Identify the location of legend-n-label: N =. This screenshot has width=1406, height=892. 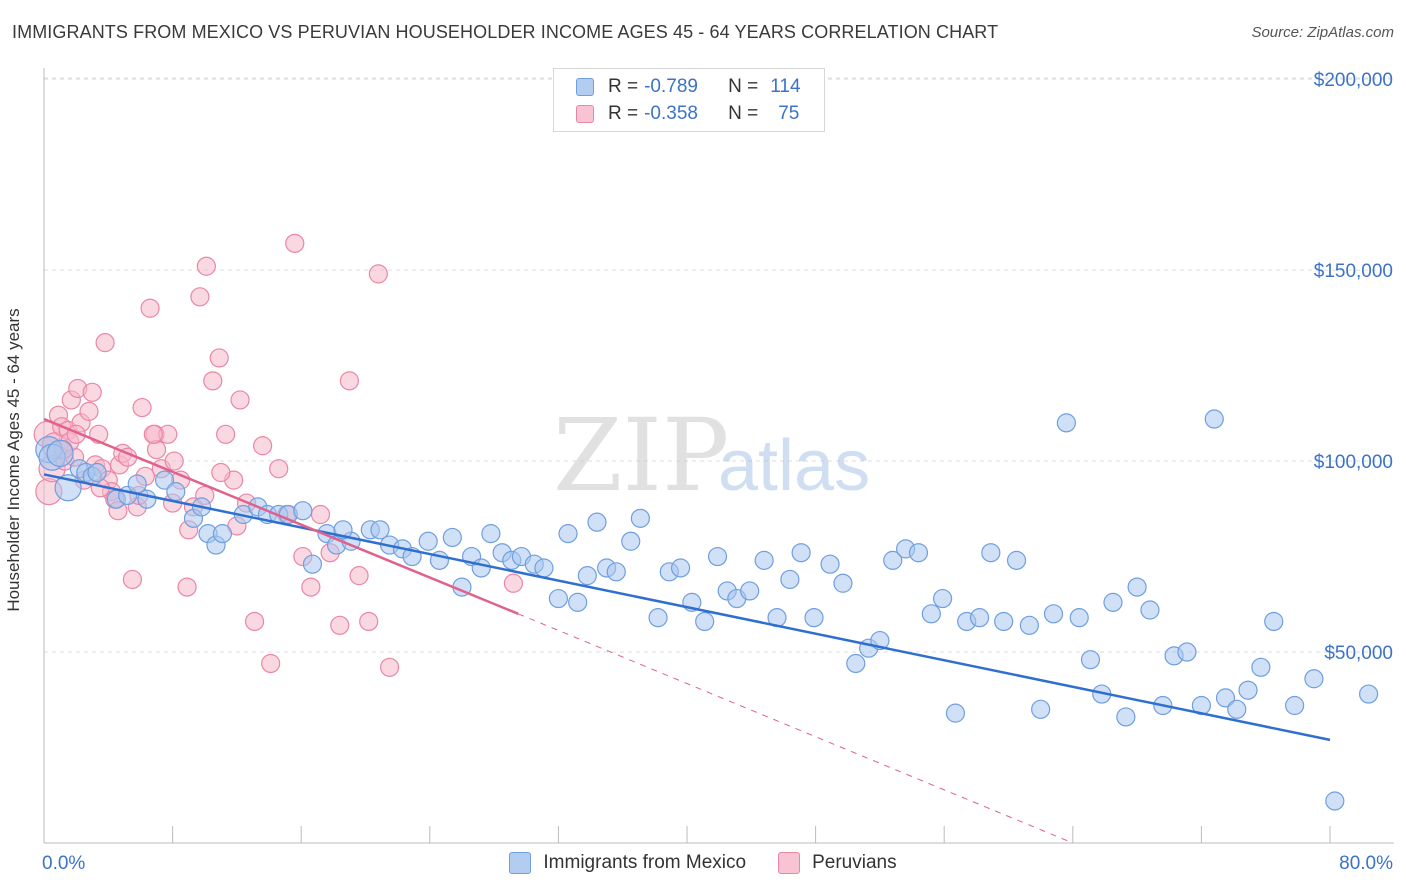
(743, 86).